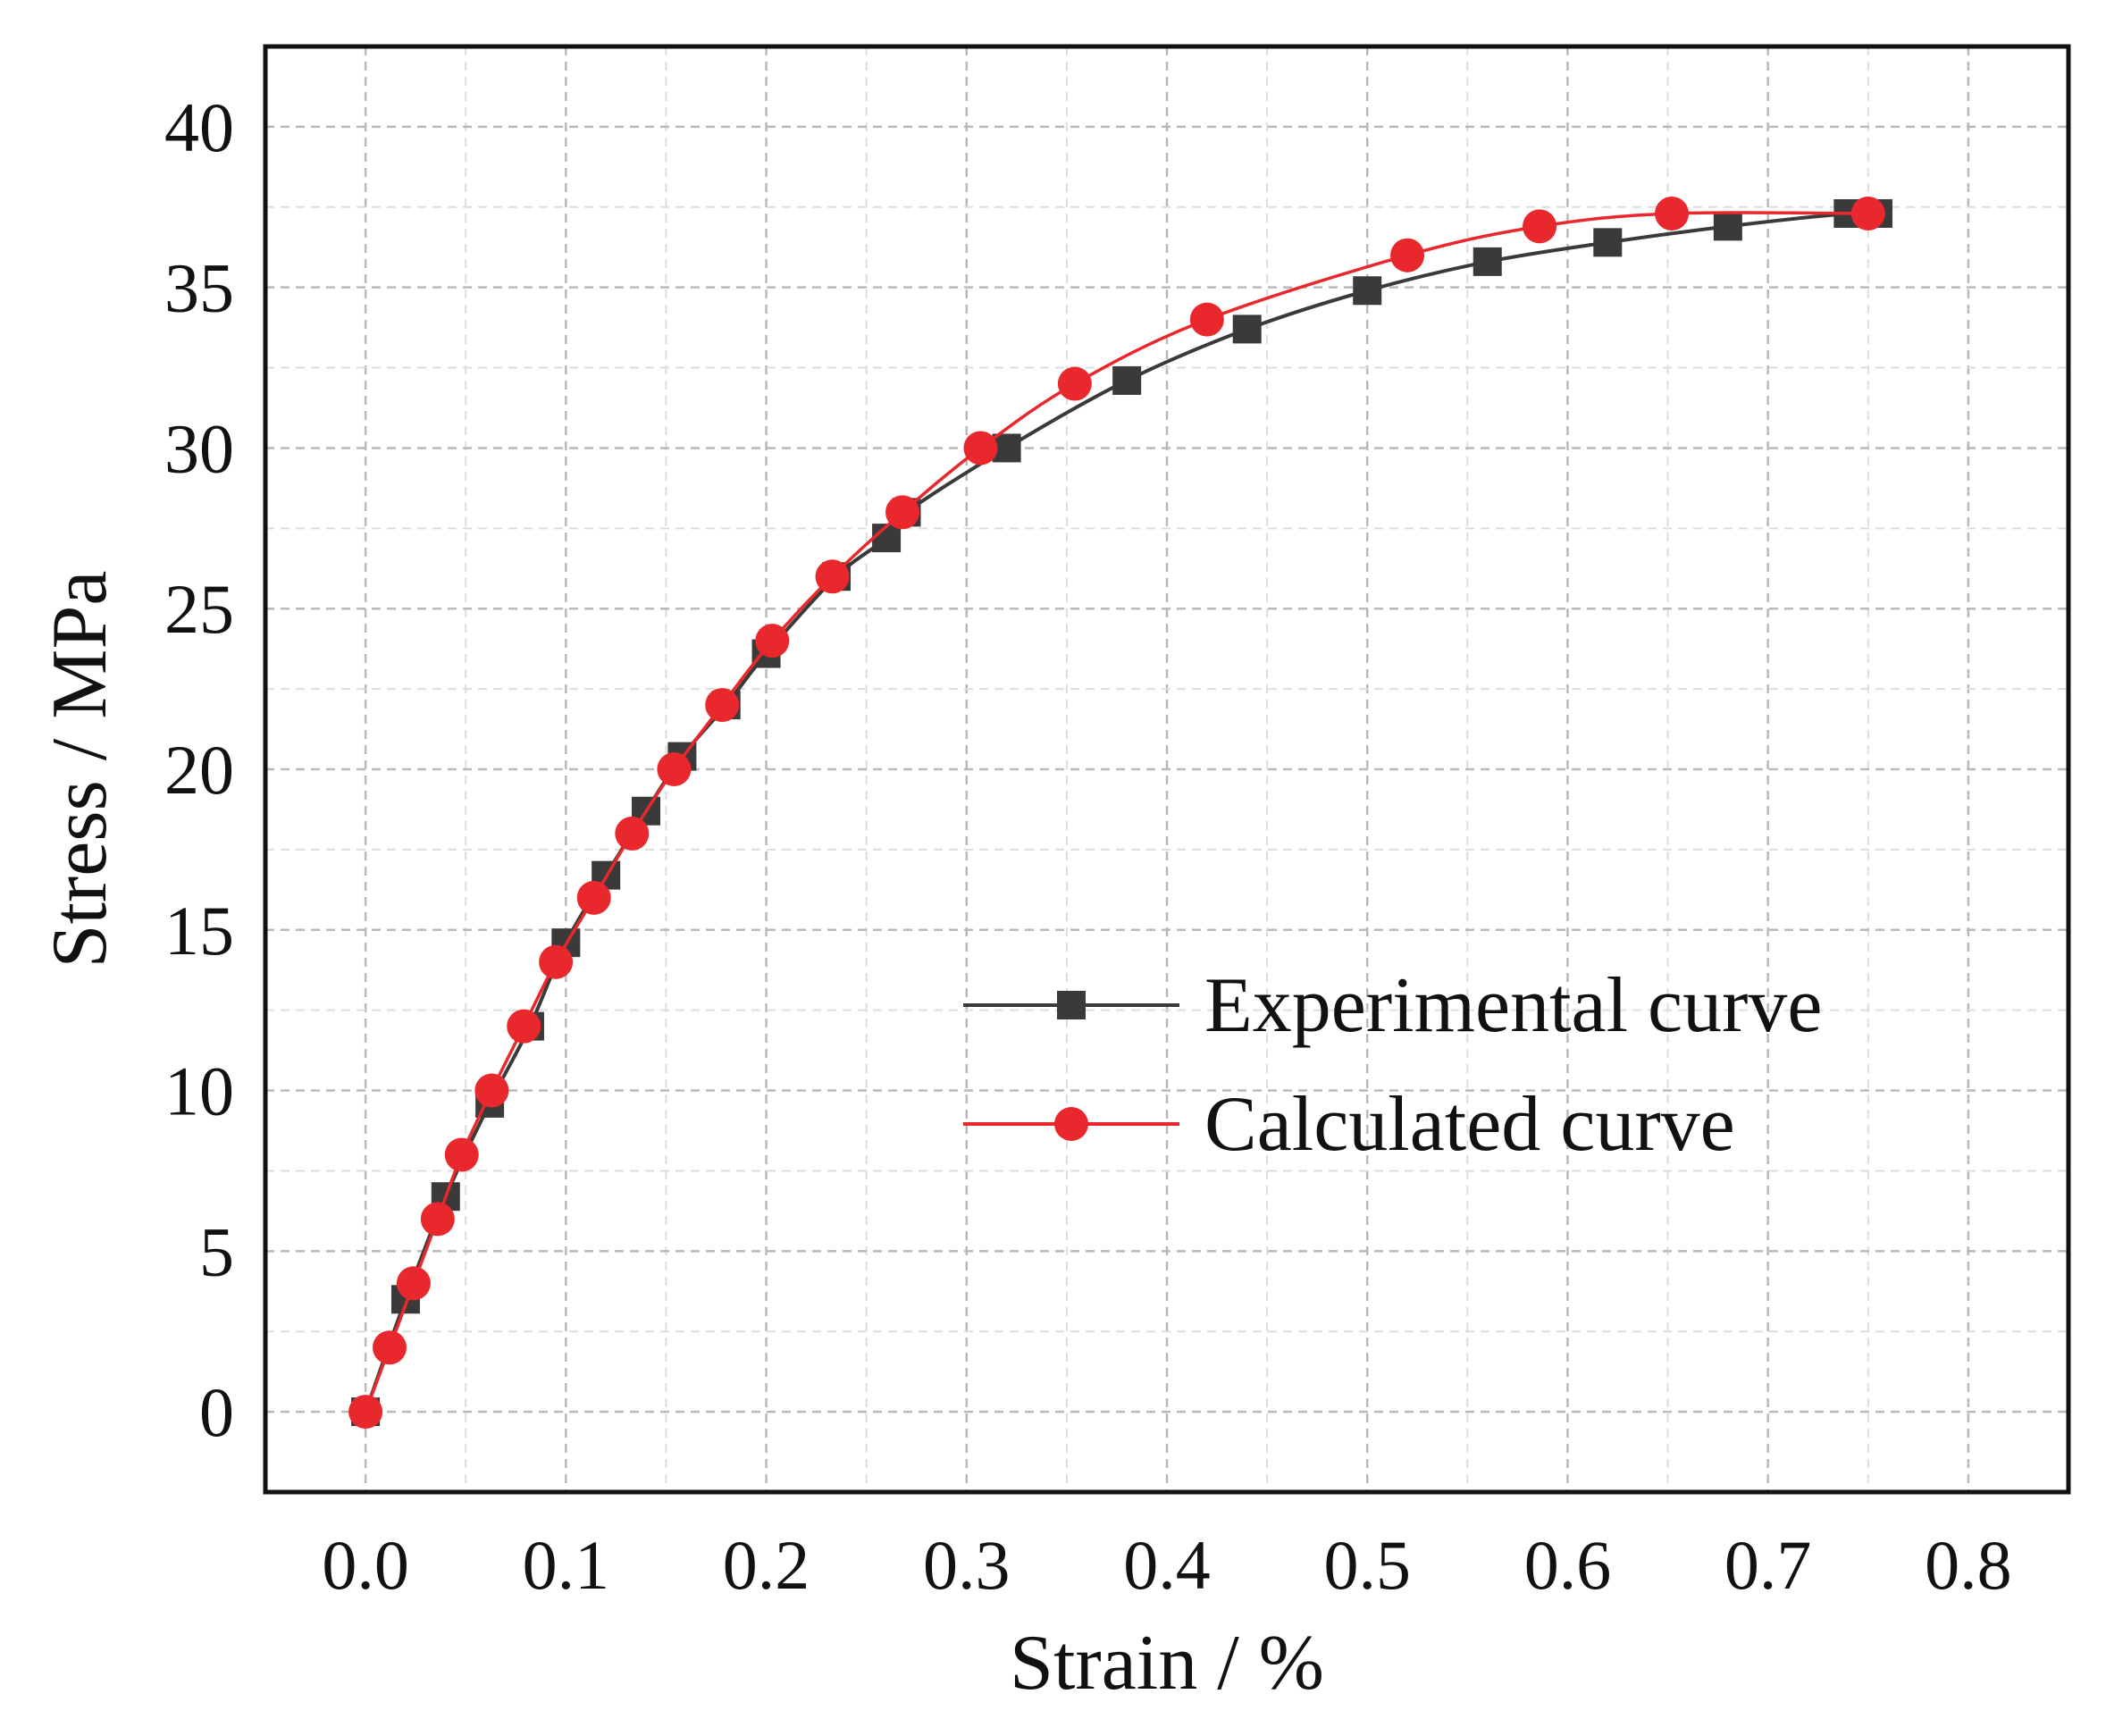 The image size is (2106, 1736). Describe the element at coordinates (199, 127) in the screenshot. I see `y-tick-label: 40` at that location.